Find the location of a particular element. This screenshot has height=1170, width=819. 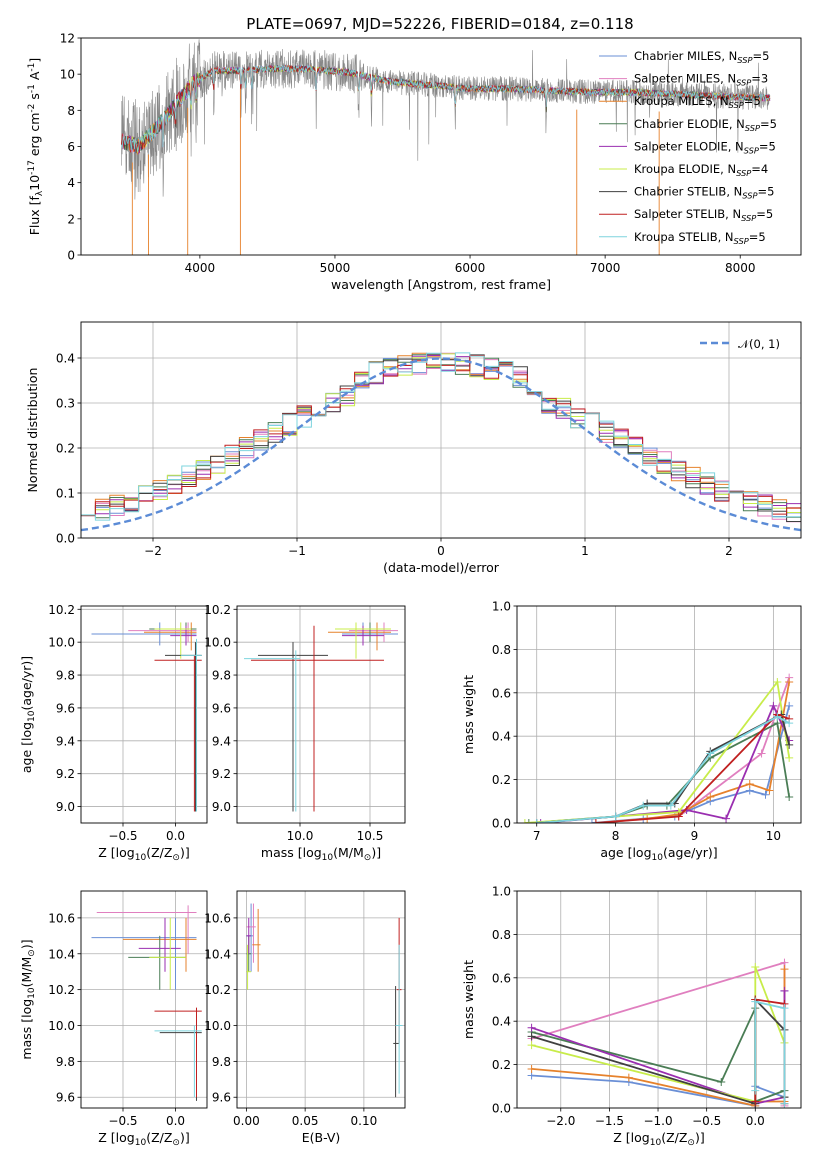

y-tick-label: 0.2 is located at coordinates (501, 1065).